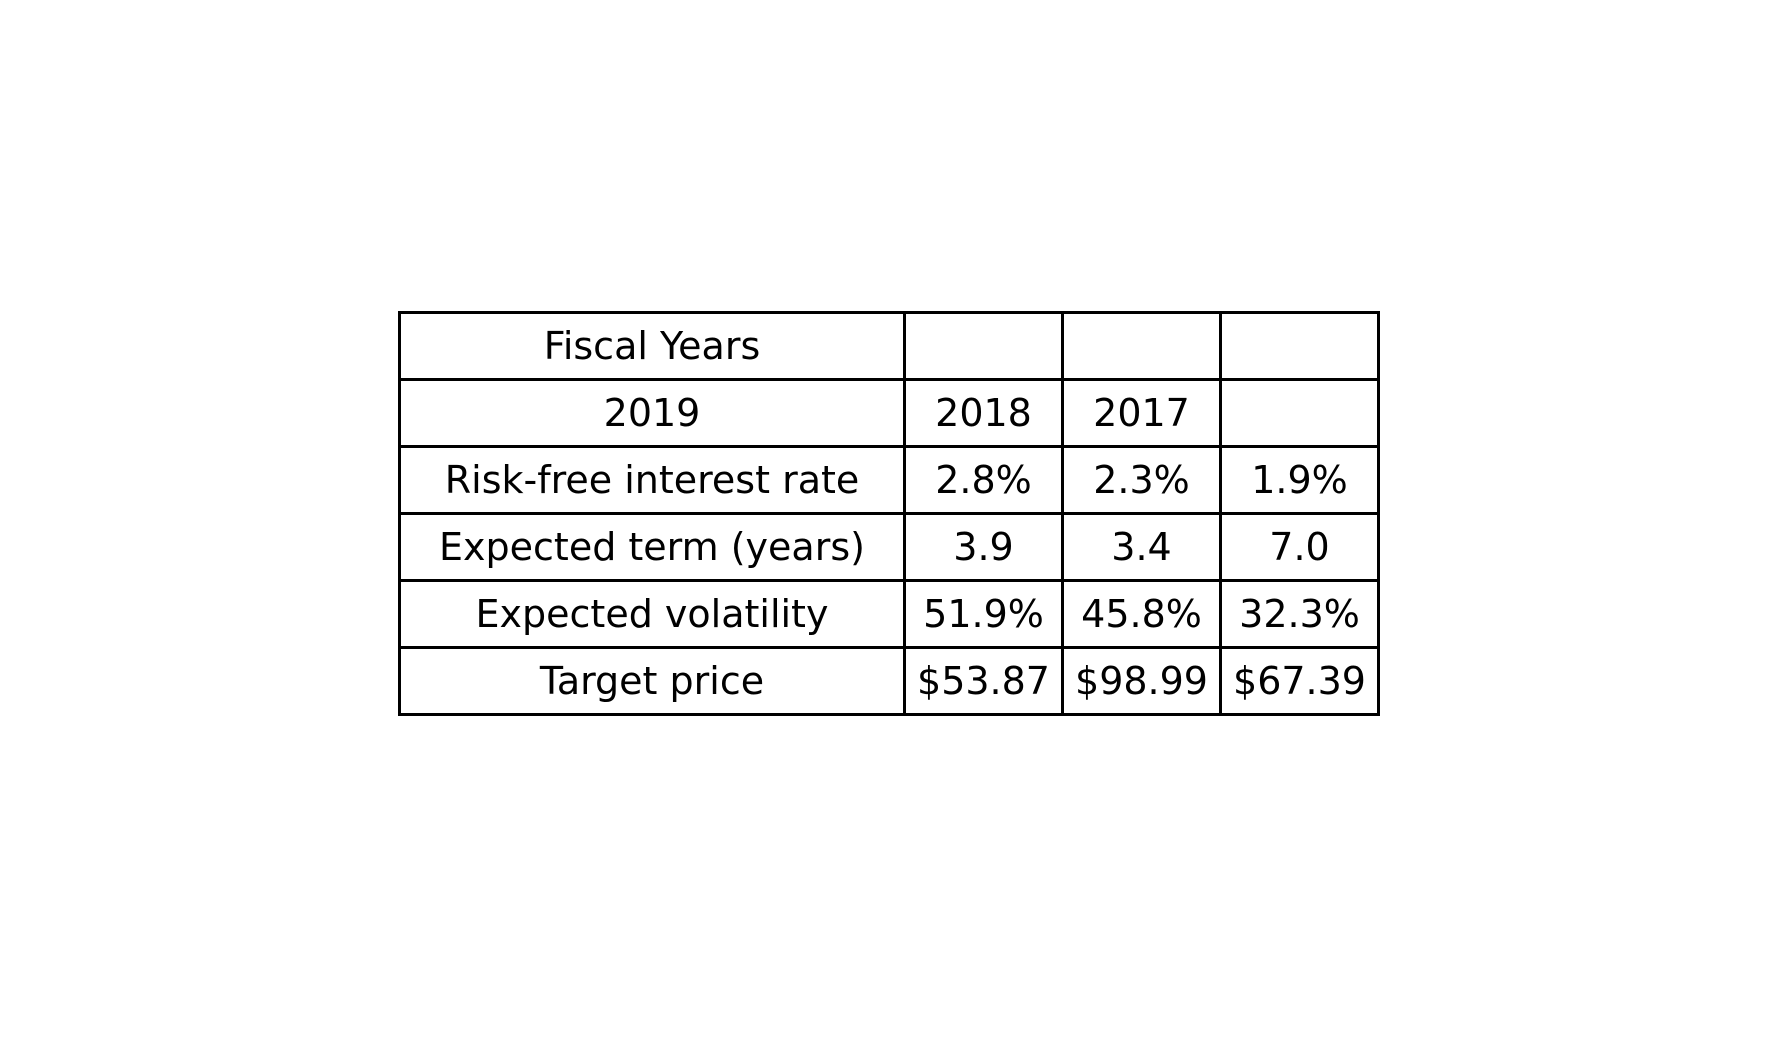 The height and width of the screenshot is (1050, 1770). Describe the element at coordinates (652, 547) in the screenshot. I see `row-label-cell: Expected term (years)` at that location.